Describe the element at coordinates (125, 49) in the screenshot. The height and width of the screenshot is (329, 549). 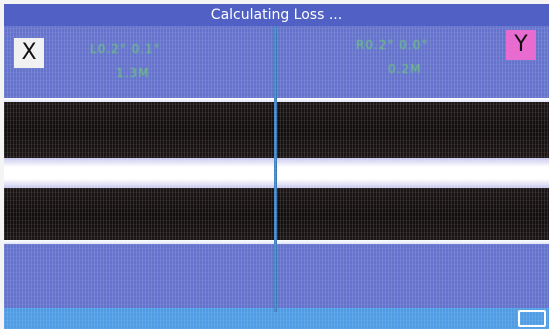
I see `left-angle-readout: L0.2° 0.1°` at that location.